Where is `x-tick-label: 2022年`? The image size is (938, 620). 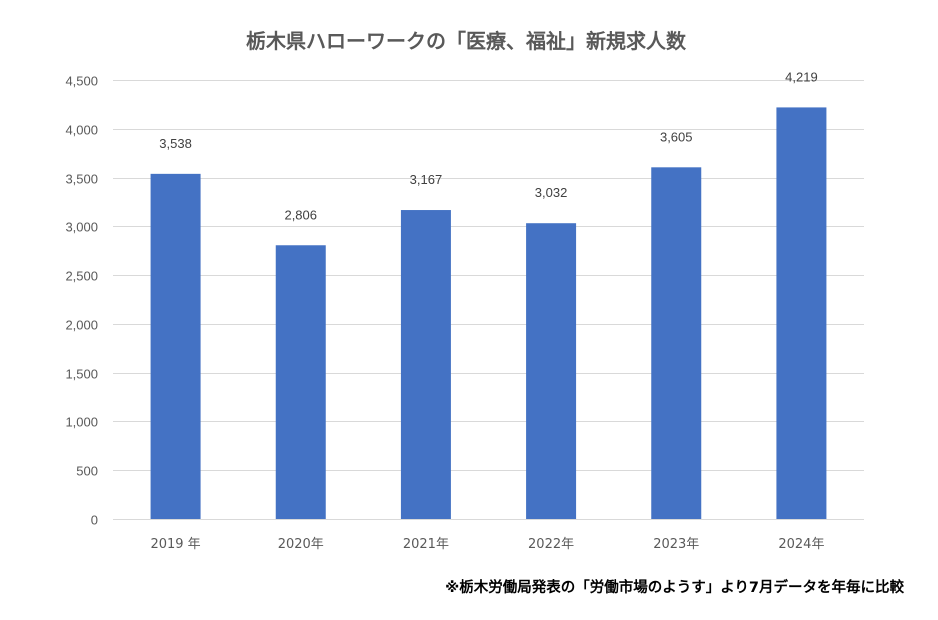 x-tick-label: 2022年 is located at coordinates (551, 544).